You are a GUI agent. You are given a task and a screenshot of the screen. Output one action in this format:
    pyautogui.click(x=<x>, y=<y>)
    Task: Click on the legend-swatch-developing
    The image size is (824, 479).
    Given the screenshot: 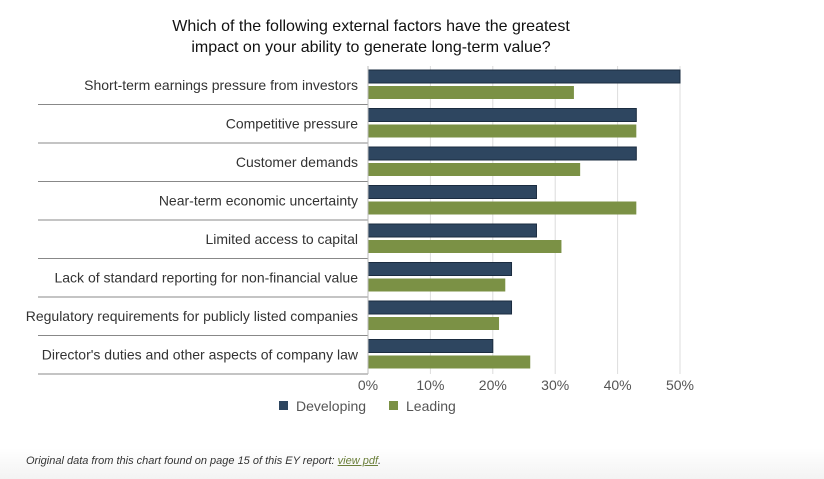 What is the action you would take?
    pyautogui.click(x=283, y=405)
    